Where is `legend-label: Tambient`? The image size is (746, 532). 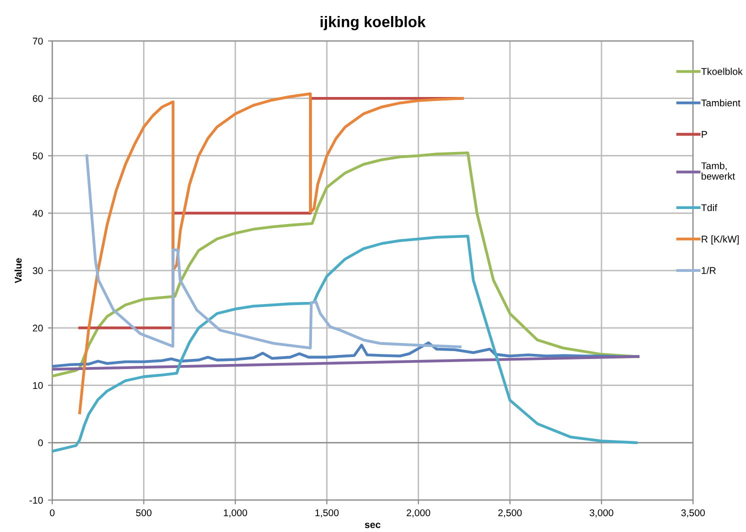 legend-label: Tambient is located at coordinates (720, 102).